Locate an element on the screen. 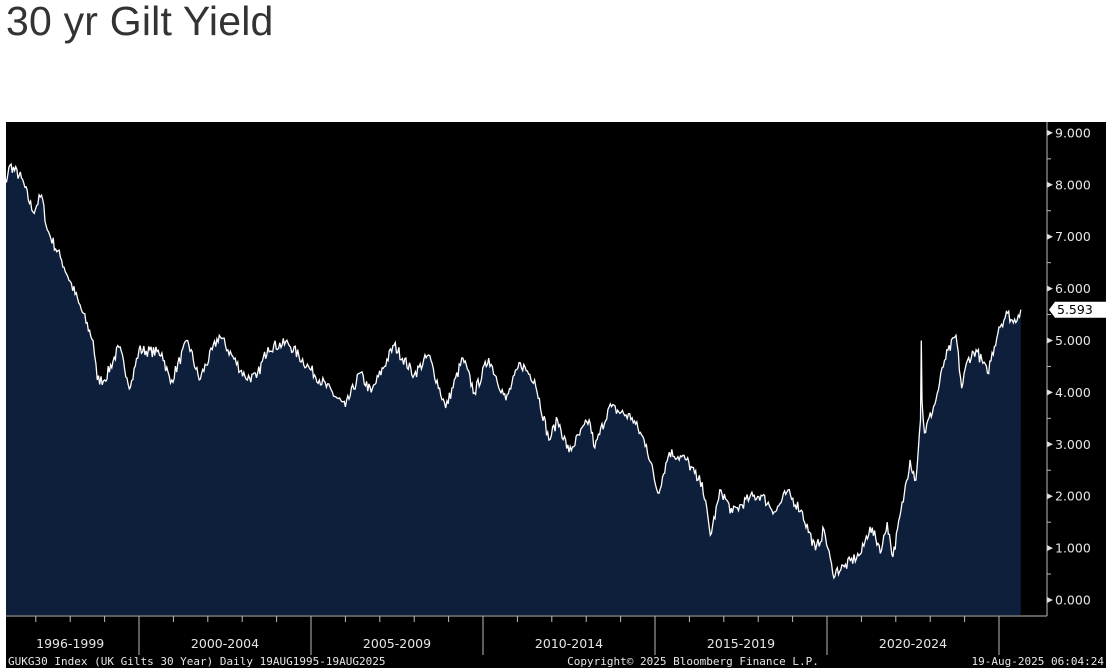  y-tick-label: 7.000 is located at coordinates (1073, 236).